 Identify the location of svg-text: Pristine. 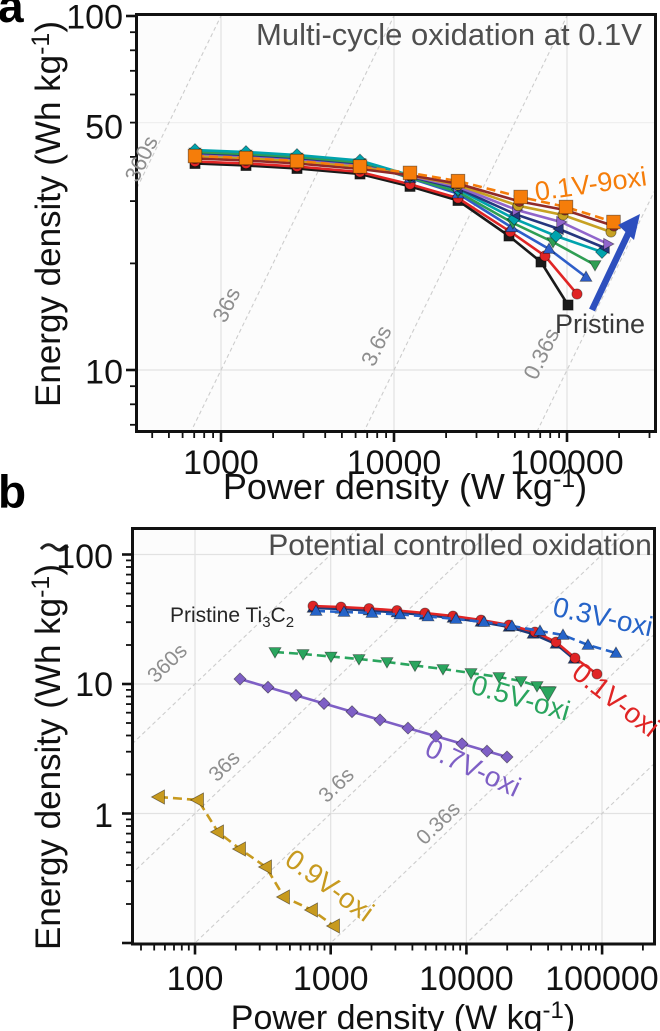
(600, 324).